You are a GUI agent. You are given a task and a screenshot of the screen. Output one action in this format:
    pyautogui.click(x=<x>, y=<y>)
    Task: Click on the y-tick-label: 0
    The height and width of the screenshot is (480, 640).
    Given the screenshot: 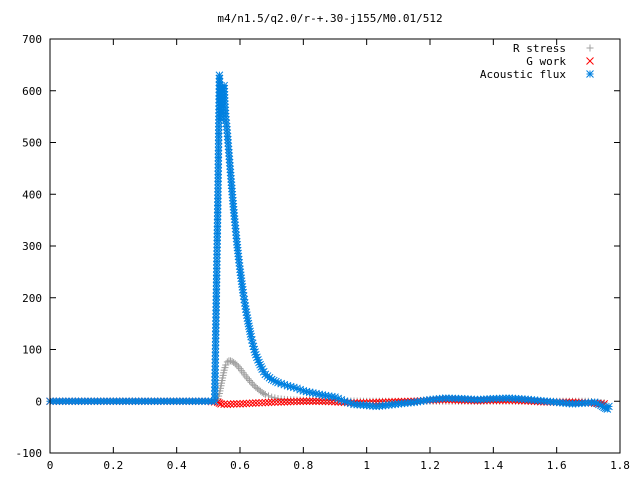 What is the action you would take?
    pyautogui.click(x=38, y=401)
    